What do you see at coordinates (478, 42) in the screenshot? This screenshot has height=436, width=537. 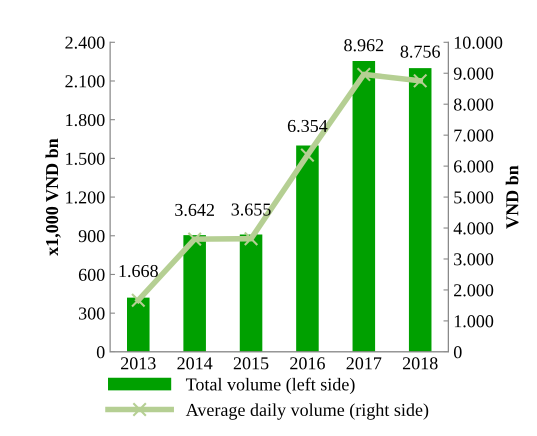 I see `y2-tick-label: 10.000` at bounding box center [478, 42].